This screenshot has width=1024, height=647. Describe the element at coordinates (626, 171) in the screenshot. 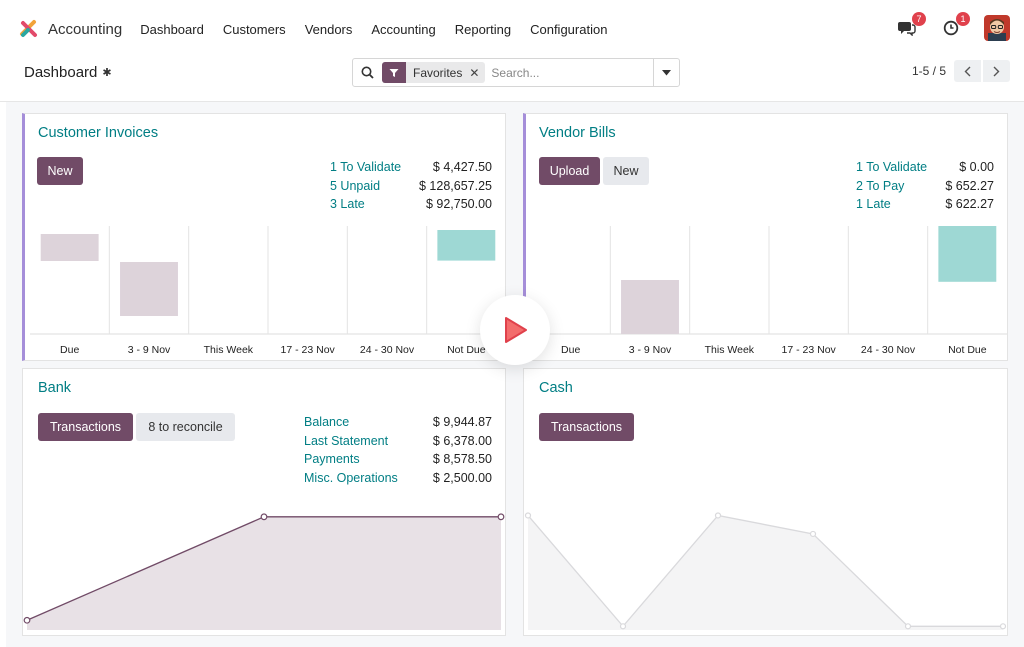

I see `new-bill-button: New` at that location.